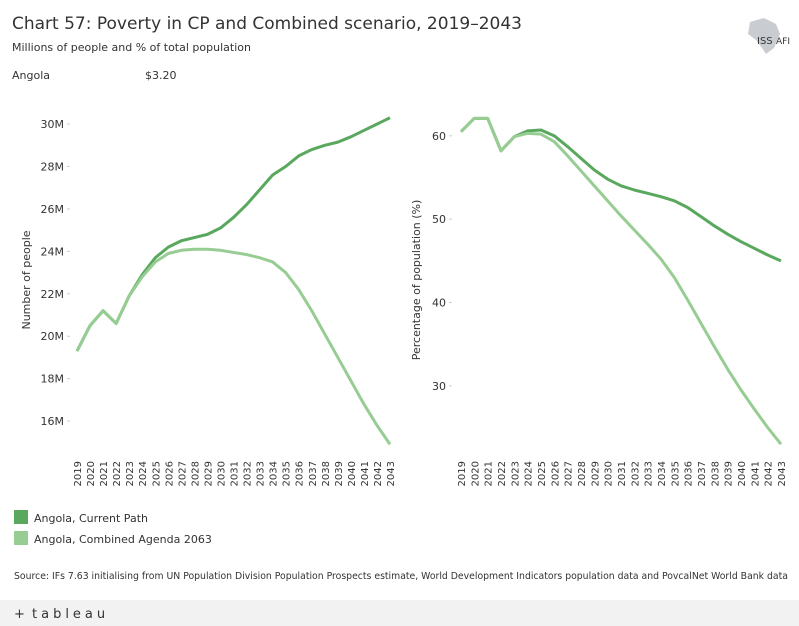  I want to click on y-tick-label: 50, so click(439, 219).